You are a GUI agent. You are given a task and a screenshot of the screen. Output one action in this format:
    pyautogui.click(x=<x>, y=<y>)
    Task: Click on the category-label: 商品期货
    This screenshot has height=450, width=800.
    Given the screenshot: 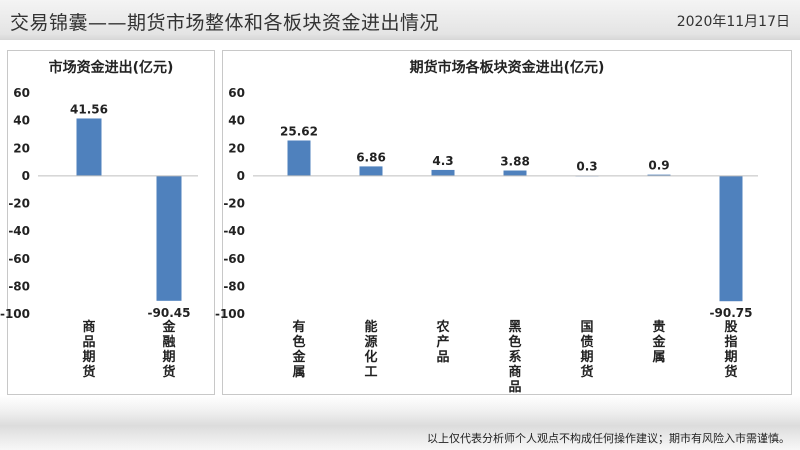 What is the action you would take?
    pyautogui.click(x=88, y=349)
    